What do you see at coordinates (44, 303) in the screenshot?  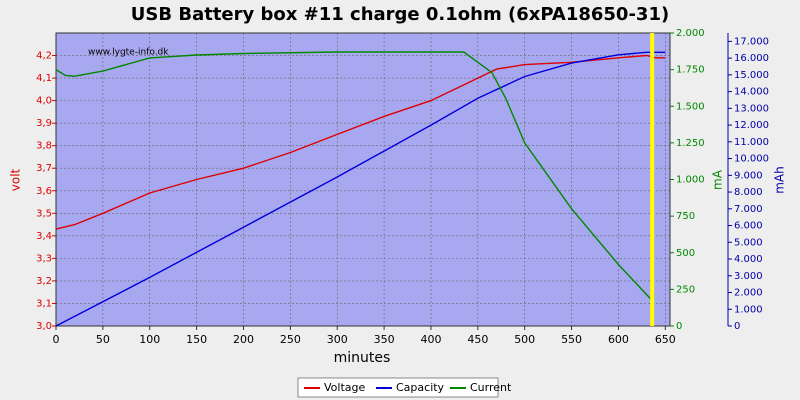 I see `y-tick-label: 3,1` at bounding box center [44, 303].